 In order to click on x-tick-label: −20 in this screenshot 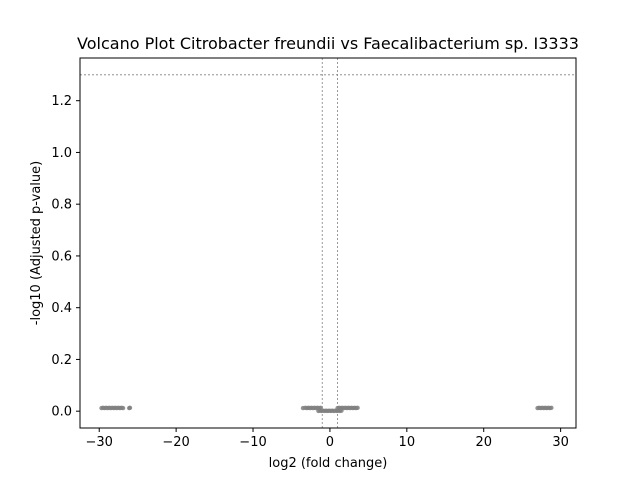, I will do `click(175, 442)`.